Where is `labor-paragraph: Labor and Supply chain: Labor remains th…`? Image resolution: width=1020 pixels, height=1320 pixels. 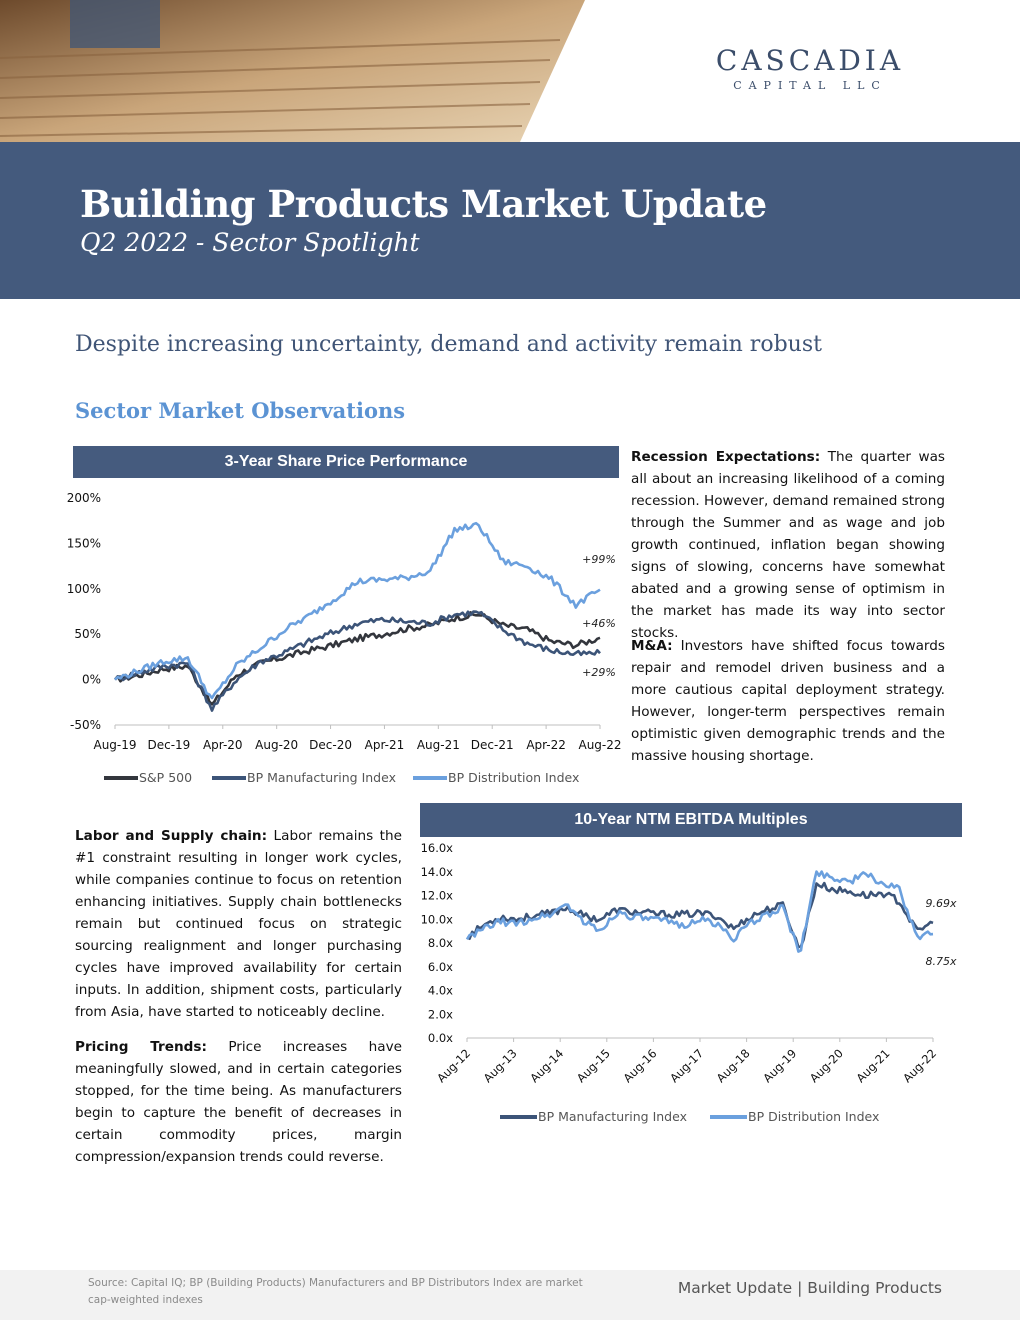 labor-paragraph: Labor and Supply chain: Labor remains th… is located at coordinates (238, 924).